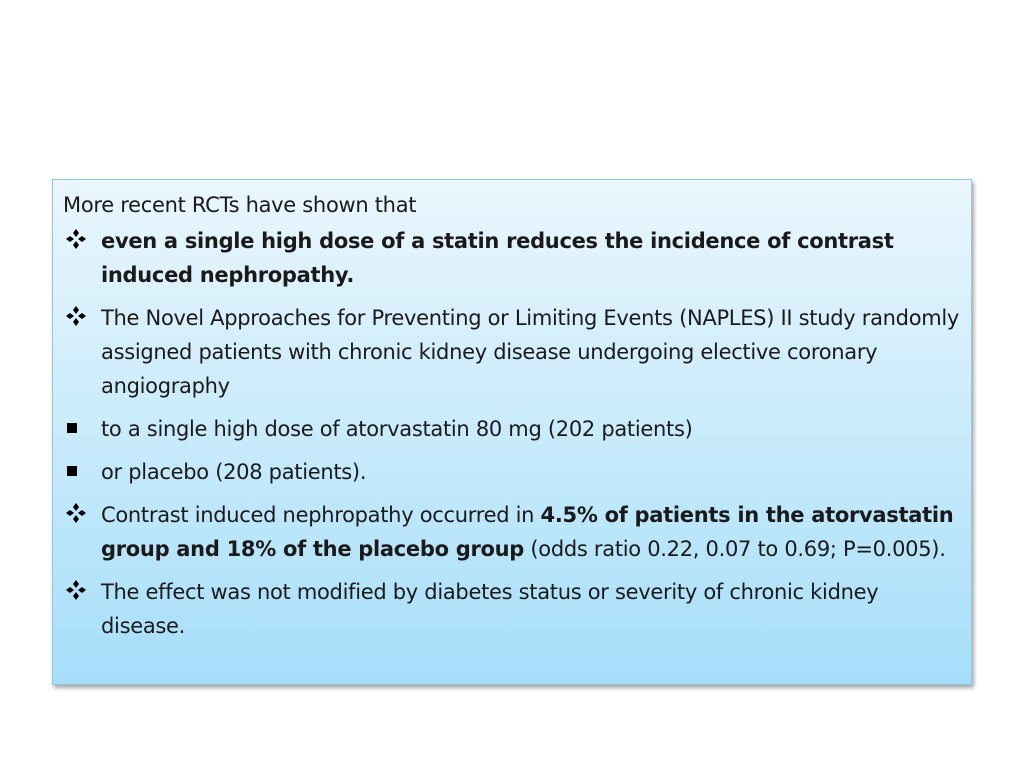  Describe the element at coordinates (321, 515) in the screenshot. I see `bullet-text: Contrast induced nephropathy occurred in` at that location.